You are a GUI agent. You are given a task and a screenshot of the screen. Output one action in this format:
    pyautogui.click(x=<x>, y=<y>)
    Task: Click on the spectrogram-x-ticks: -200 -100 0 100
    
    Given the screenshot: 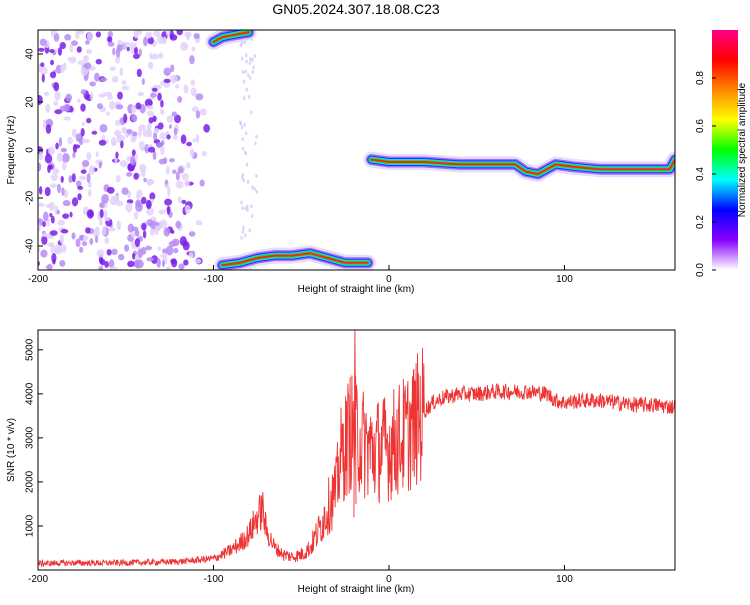 What is the action you would take?
    pyautogui.click(x=300, y=275)
    